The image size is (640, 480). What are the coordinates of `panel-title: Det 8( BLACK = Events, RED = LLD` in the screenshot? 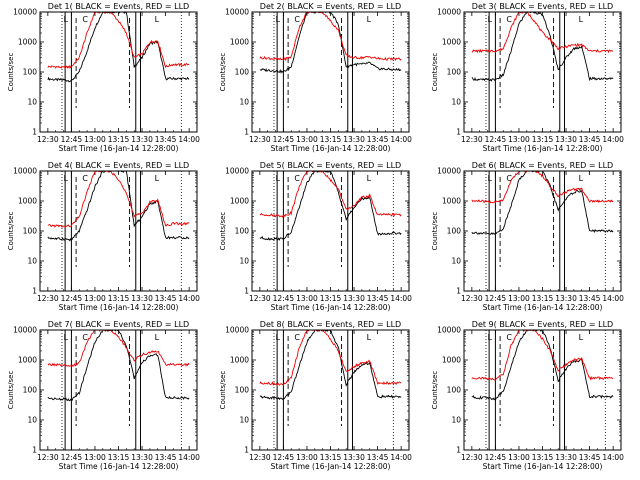 It's located at (330, 324).